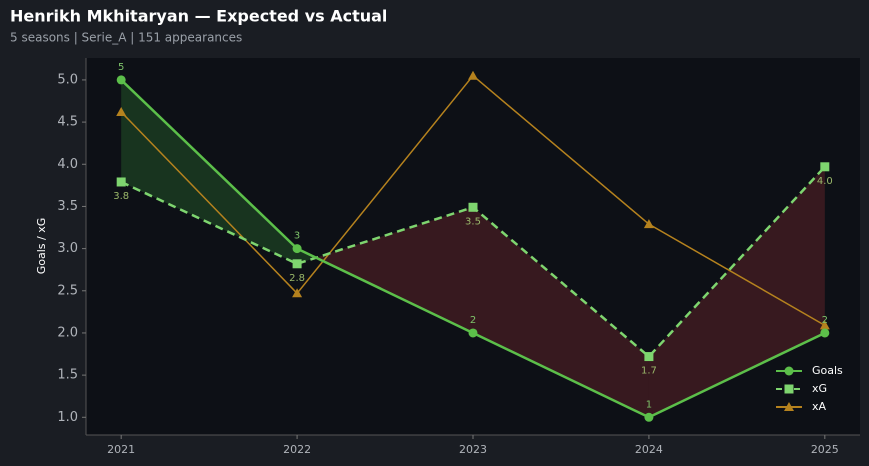 This screenshot has height=466, width=869. What do you see at coordinates (121, 449) in the screenshot?
I see `x-tick-label: 2021` at bounding box center [121, 449].